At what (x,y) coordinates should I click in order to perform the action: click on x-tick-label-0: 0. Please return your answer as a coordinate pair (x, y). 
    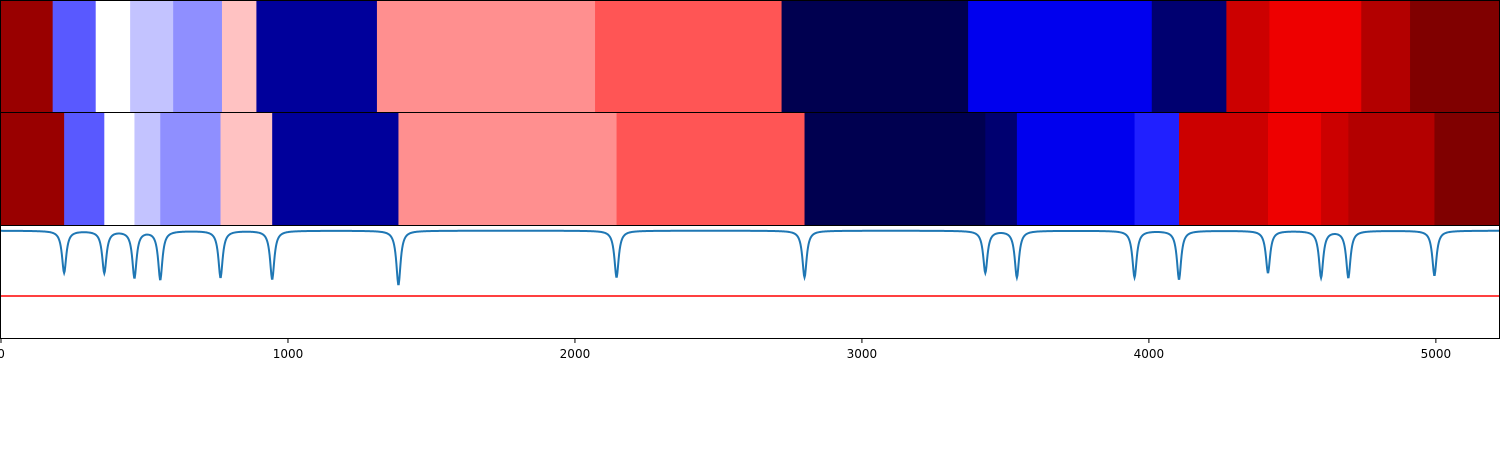
    Looking at the image, I should click on (2, 354).